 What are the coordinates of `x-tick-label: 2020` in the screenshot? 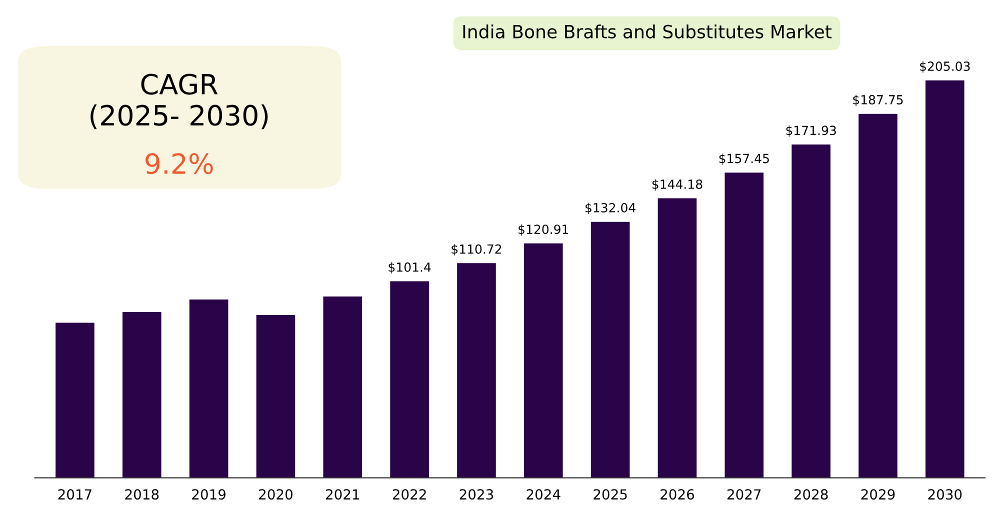 It's located at (275, 494).